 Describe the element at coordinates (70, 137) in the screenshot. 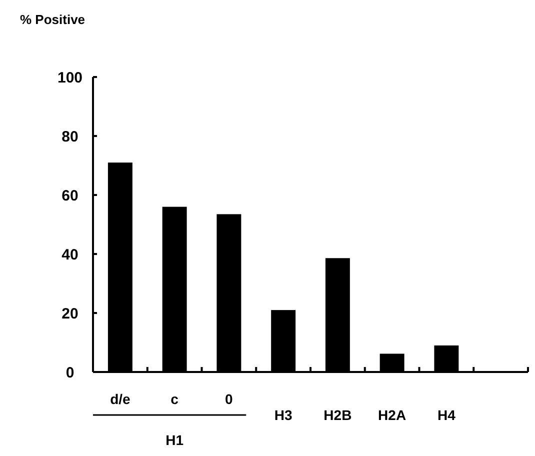

I see `y-tick-label: 80` at that location.